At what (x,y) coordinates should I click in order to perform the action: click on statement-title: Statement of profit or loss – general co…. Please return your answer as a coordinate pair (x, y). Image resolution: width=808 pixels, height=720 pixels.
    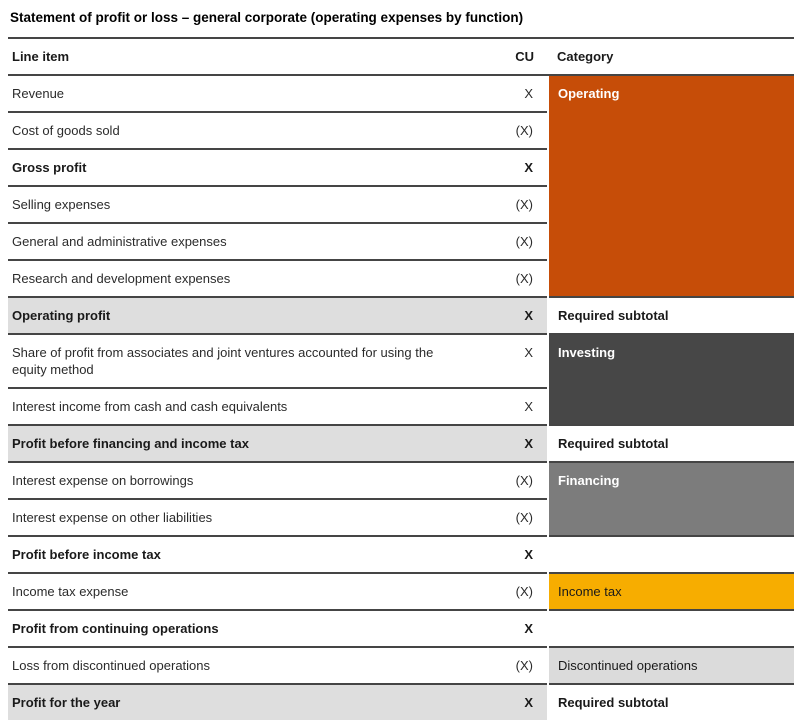
    Looking at the image, I should click on (267, 17).